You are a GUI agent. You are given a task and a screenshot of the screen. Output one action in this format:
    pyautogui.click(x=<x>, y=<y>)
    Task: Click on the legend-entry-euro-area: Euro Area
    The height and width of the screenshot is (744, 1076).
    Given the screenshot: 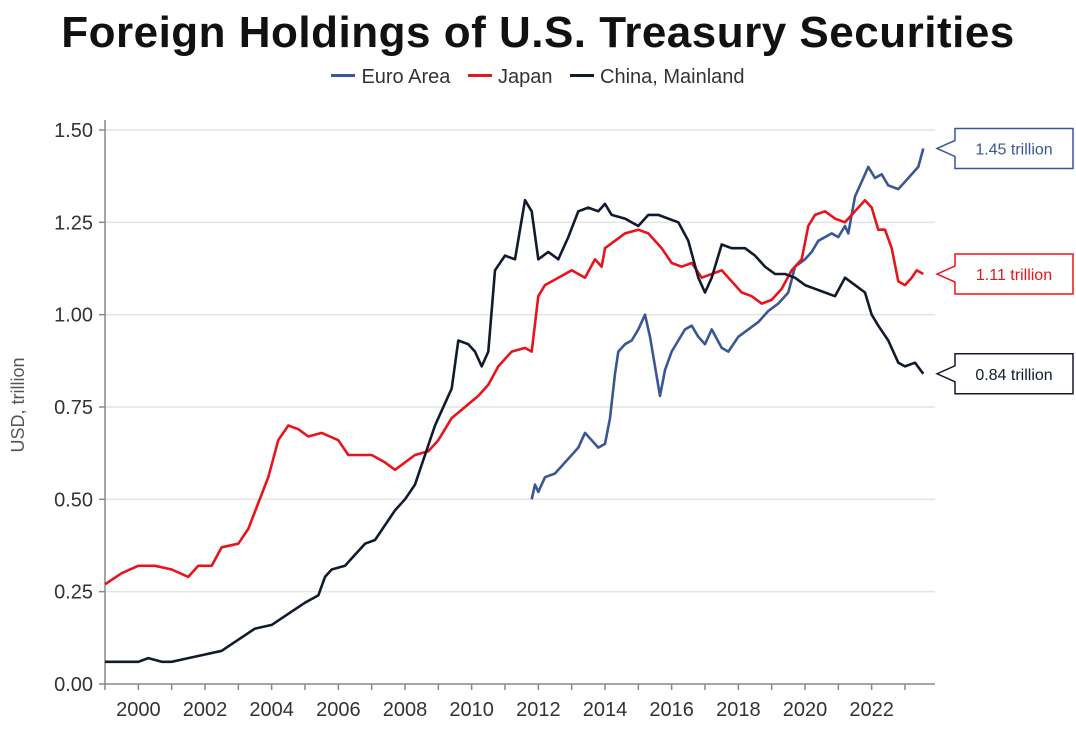 What is the action you would take?
    pyautogui.click(x=390, y=77)
    